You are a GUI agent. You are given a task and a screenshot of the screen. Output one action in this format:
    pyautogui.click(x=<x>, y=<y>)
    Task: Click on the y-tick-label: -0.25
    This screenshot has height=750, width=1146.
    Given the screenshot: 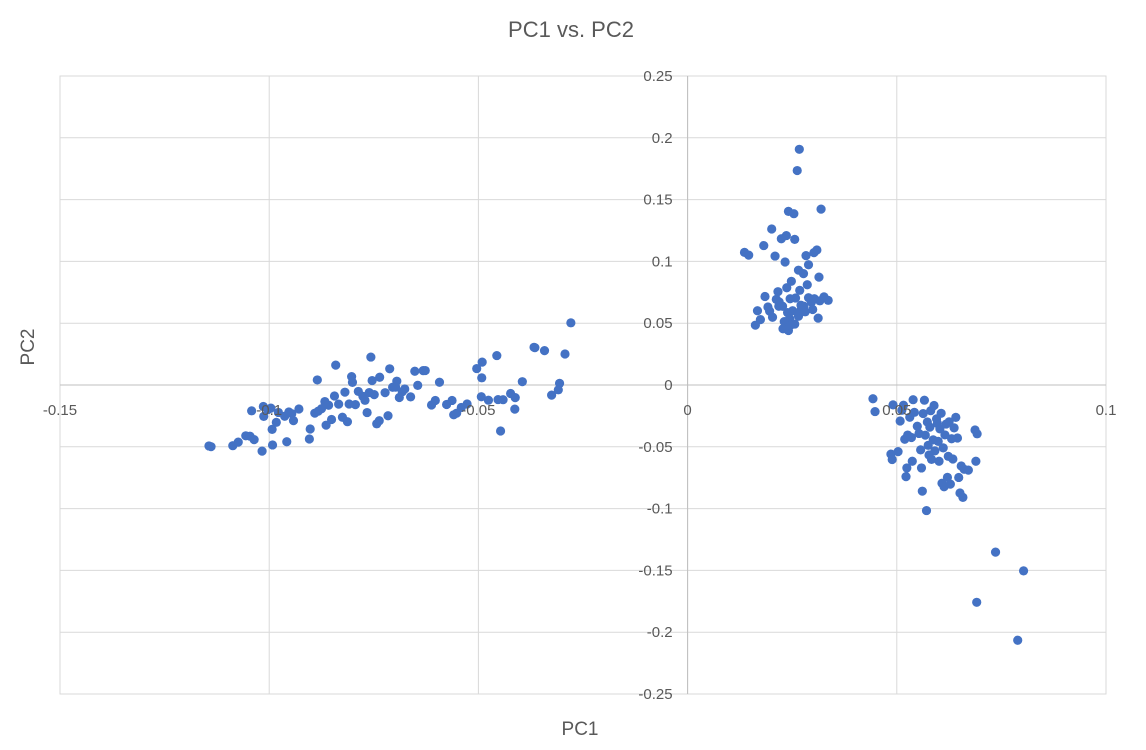 What is the action you would take?
    pyautogui.click(x=655, y=694)
    